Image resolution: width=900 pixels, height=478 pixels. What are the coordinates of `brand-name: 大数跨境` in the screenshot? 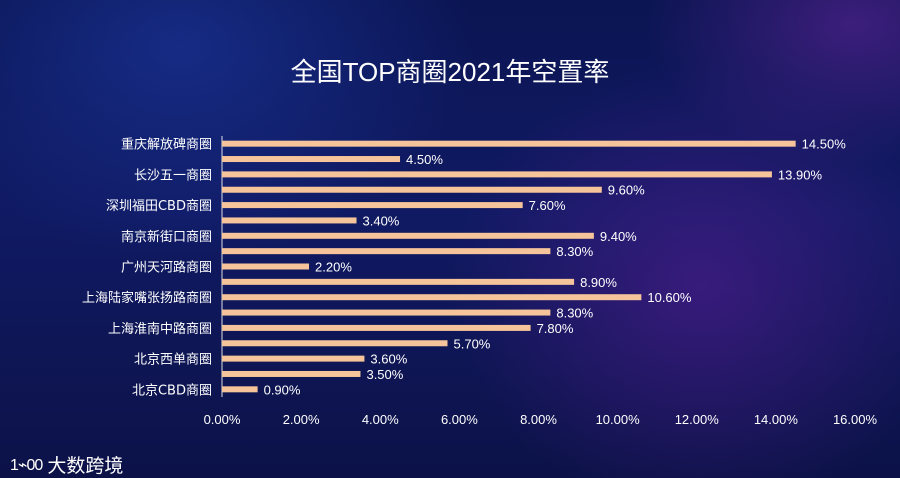 It's located at (85, 466).